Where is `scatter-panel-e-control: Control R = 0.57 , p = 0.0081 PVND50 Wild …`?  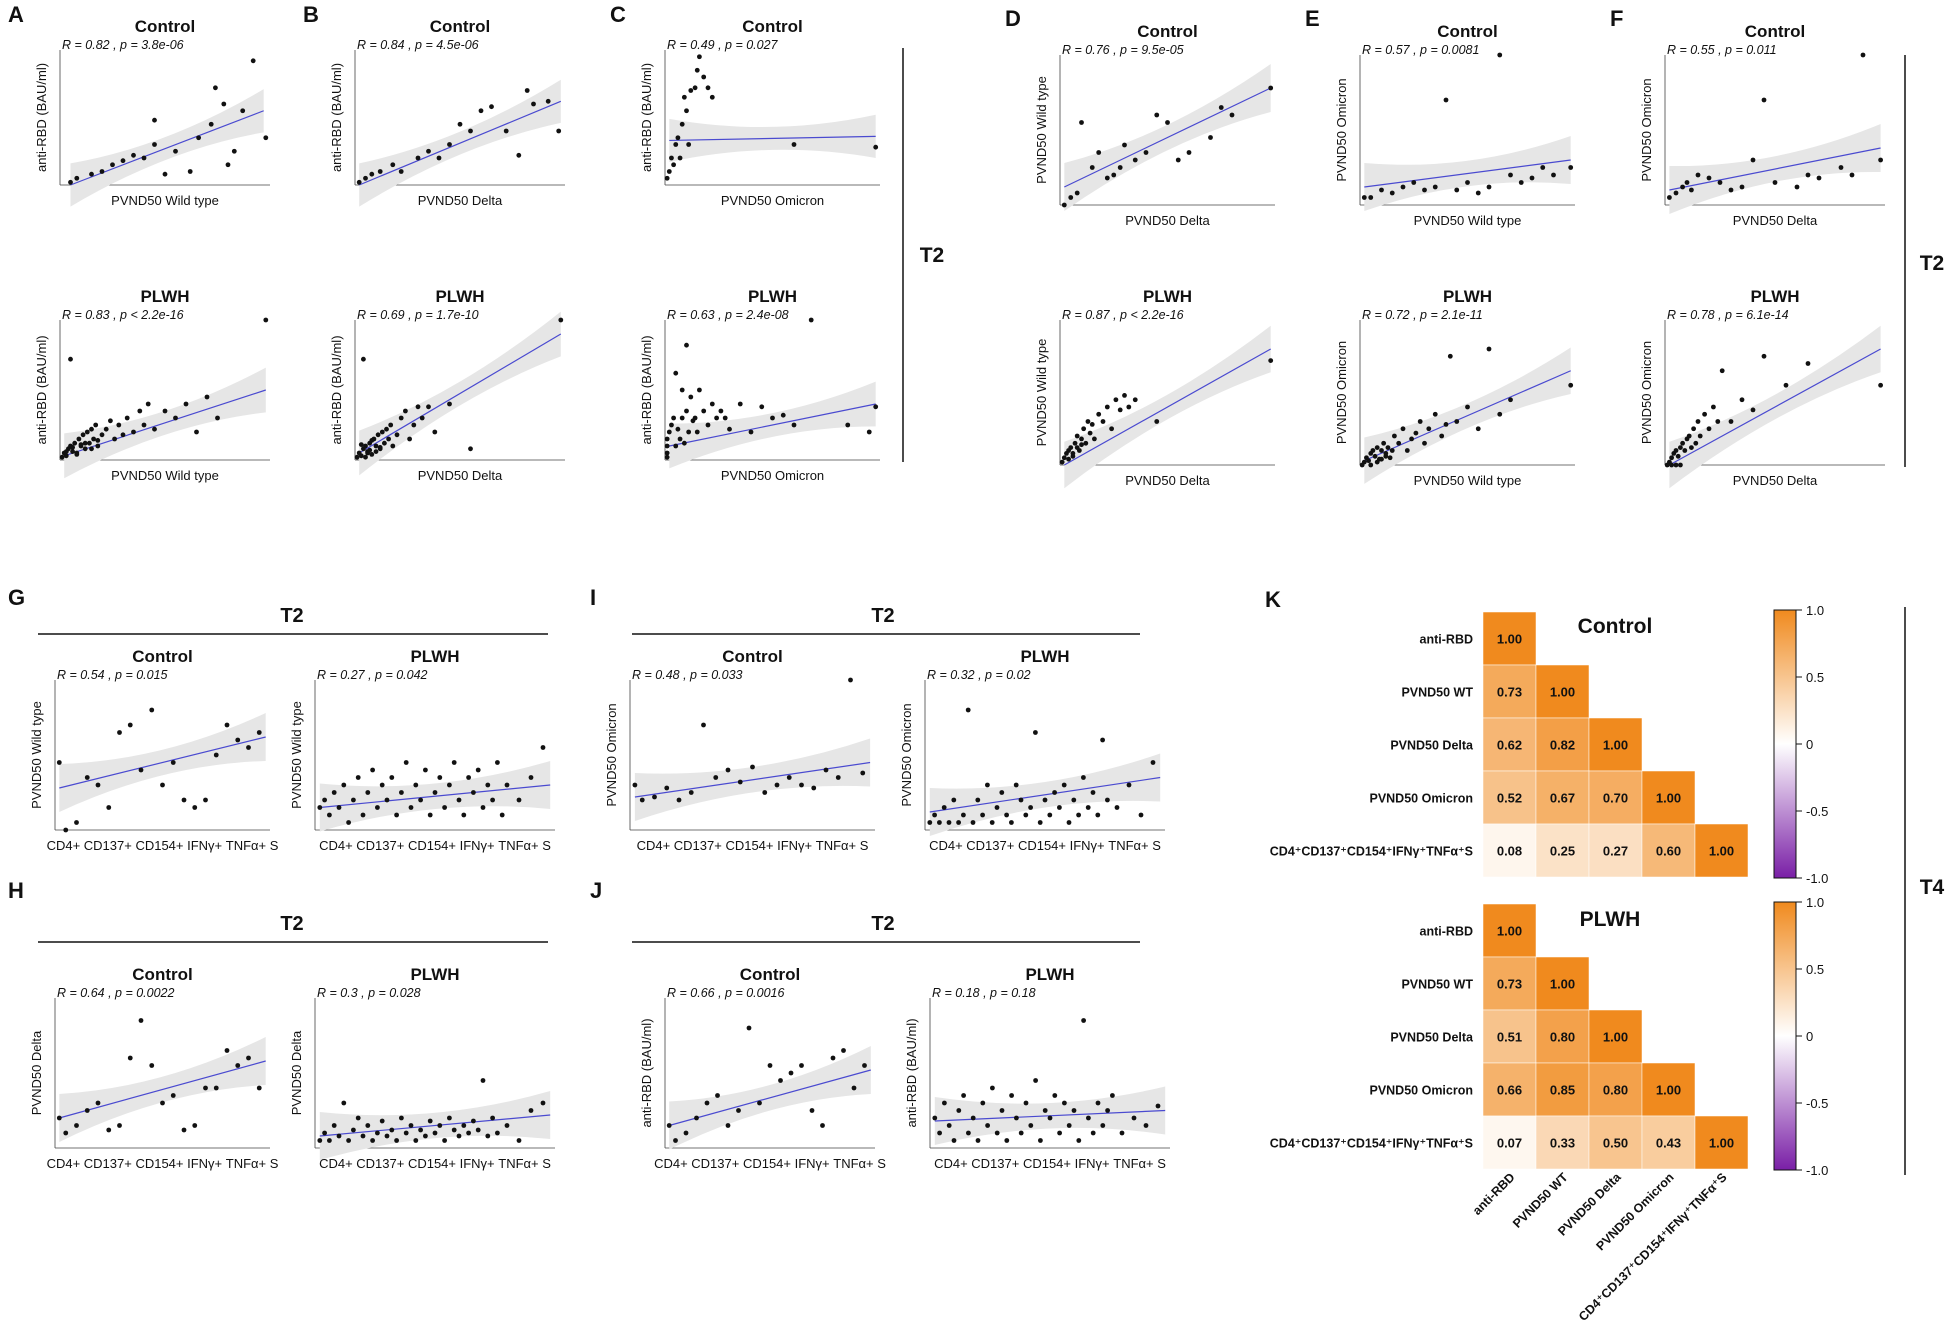 scatter-panel-e-control: Control R = 0.57 , p = 0.0081 PVND50 Wild … is located at coordinates (1454, 125).